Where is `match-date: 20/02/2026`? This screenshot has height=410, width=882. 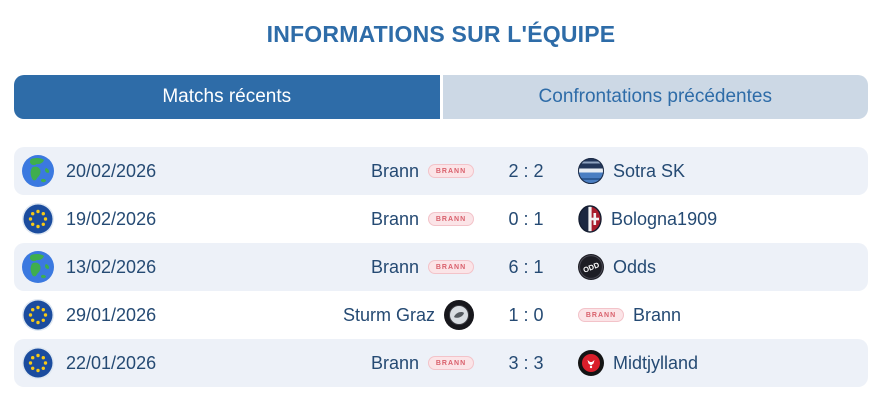
match-date: 20/02/2026 is located at coordinates (111, 170).